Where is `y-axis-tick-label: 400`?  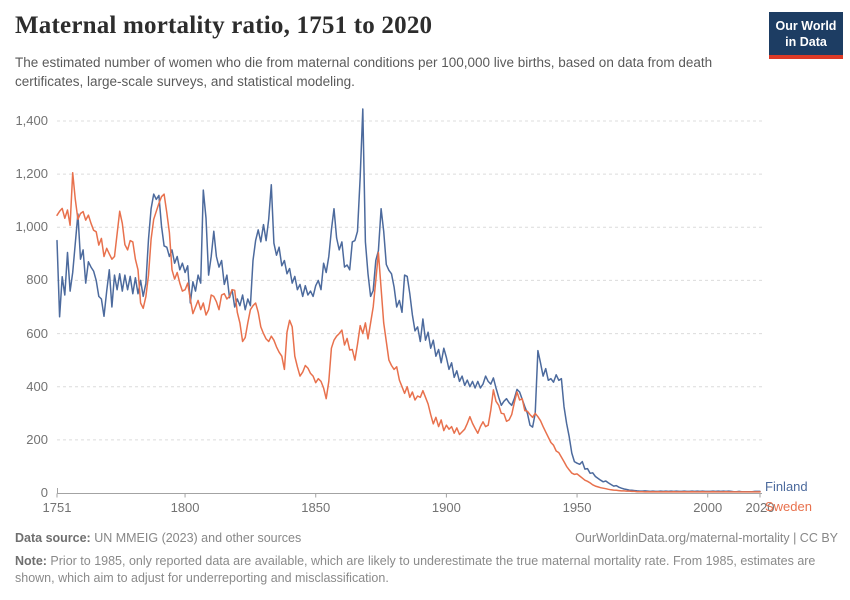 y-axis-tick-label: 400 is located at coordinates (37, 386).